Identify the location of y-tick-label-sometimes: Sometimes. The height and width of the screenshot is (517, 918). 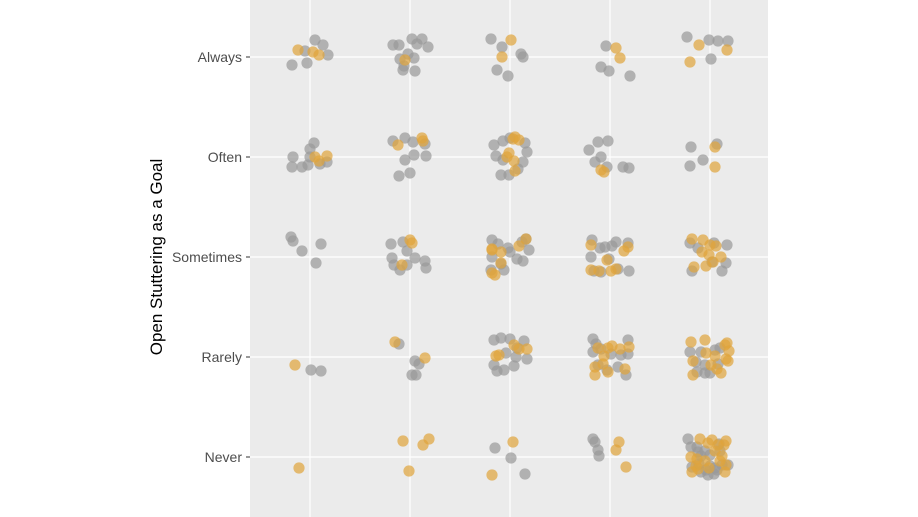
(207, 257).